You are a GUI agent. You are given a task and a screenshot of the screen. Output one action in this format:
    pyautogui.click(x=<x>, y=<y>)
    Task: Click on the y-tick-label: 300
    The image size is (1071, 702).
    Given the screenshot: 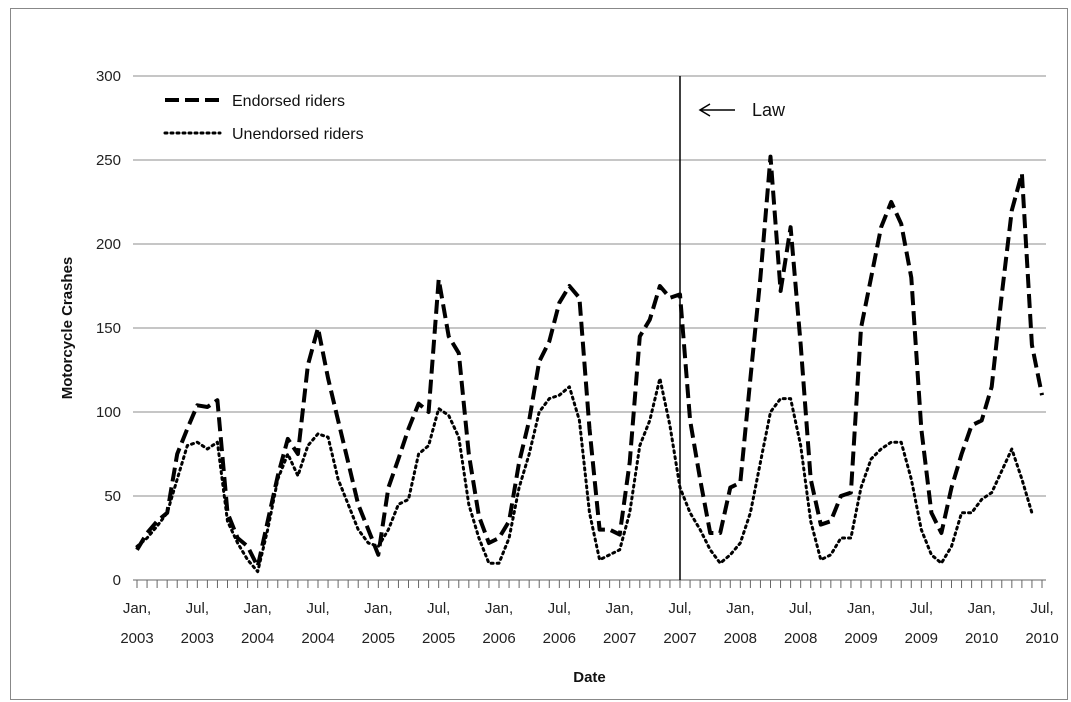 What is the action you would take?
    pyautogui.click(x=108, y=76)
    